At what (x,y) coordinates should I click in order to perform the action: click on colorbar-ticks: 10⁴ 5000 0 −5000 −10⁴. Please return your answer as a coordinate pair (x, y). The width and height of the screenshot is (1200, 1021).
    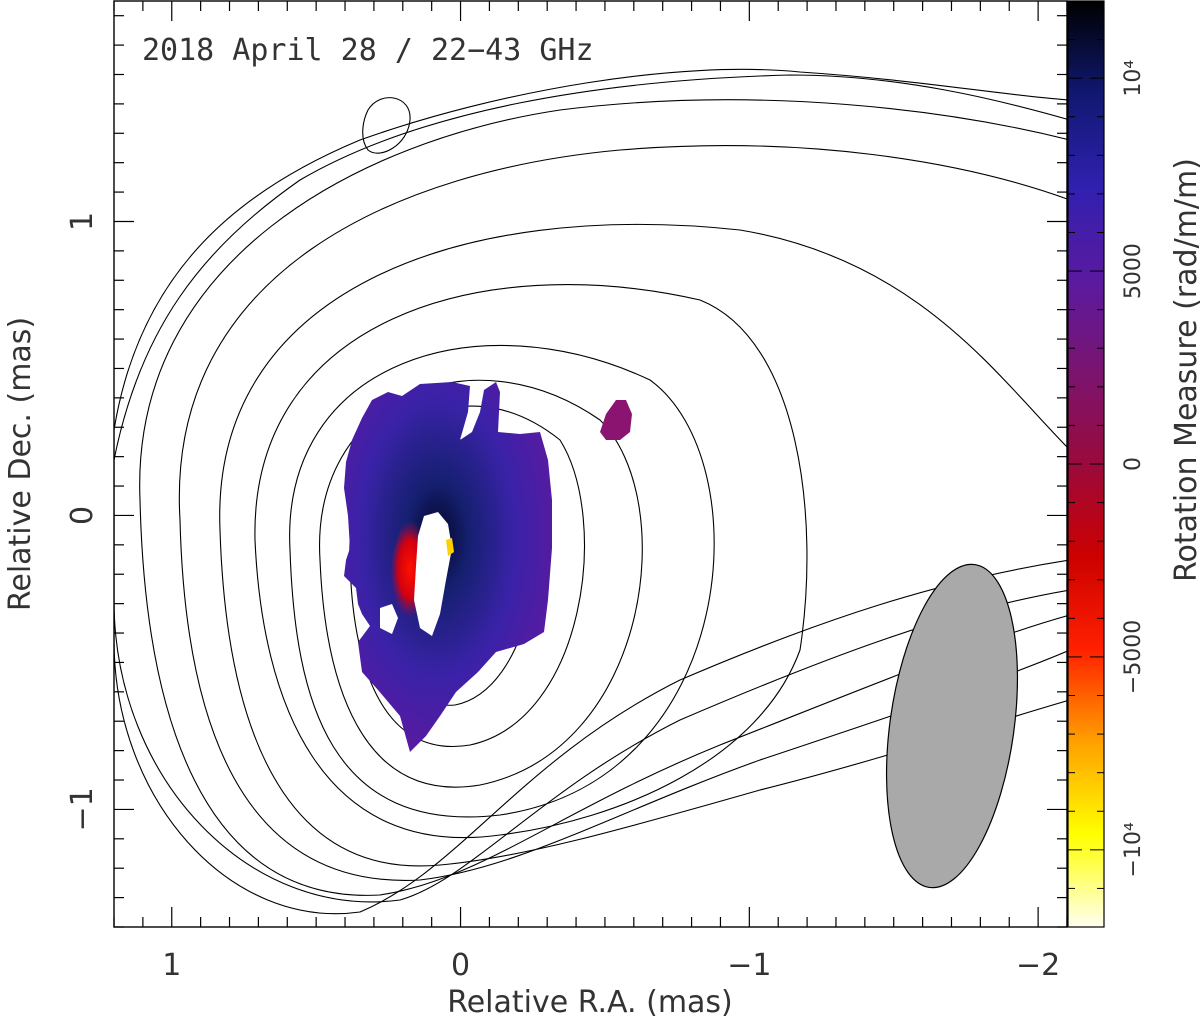
    Looking at the image, I should click on (1107, 464).